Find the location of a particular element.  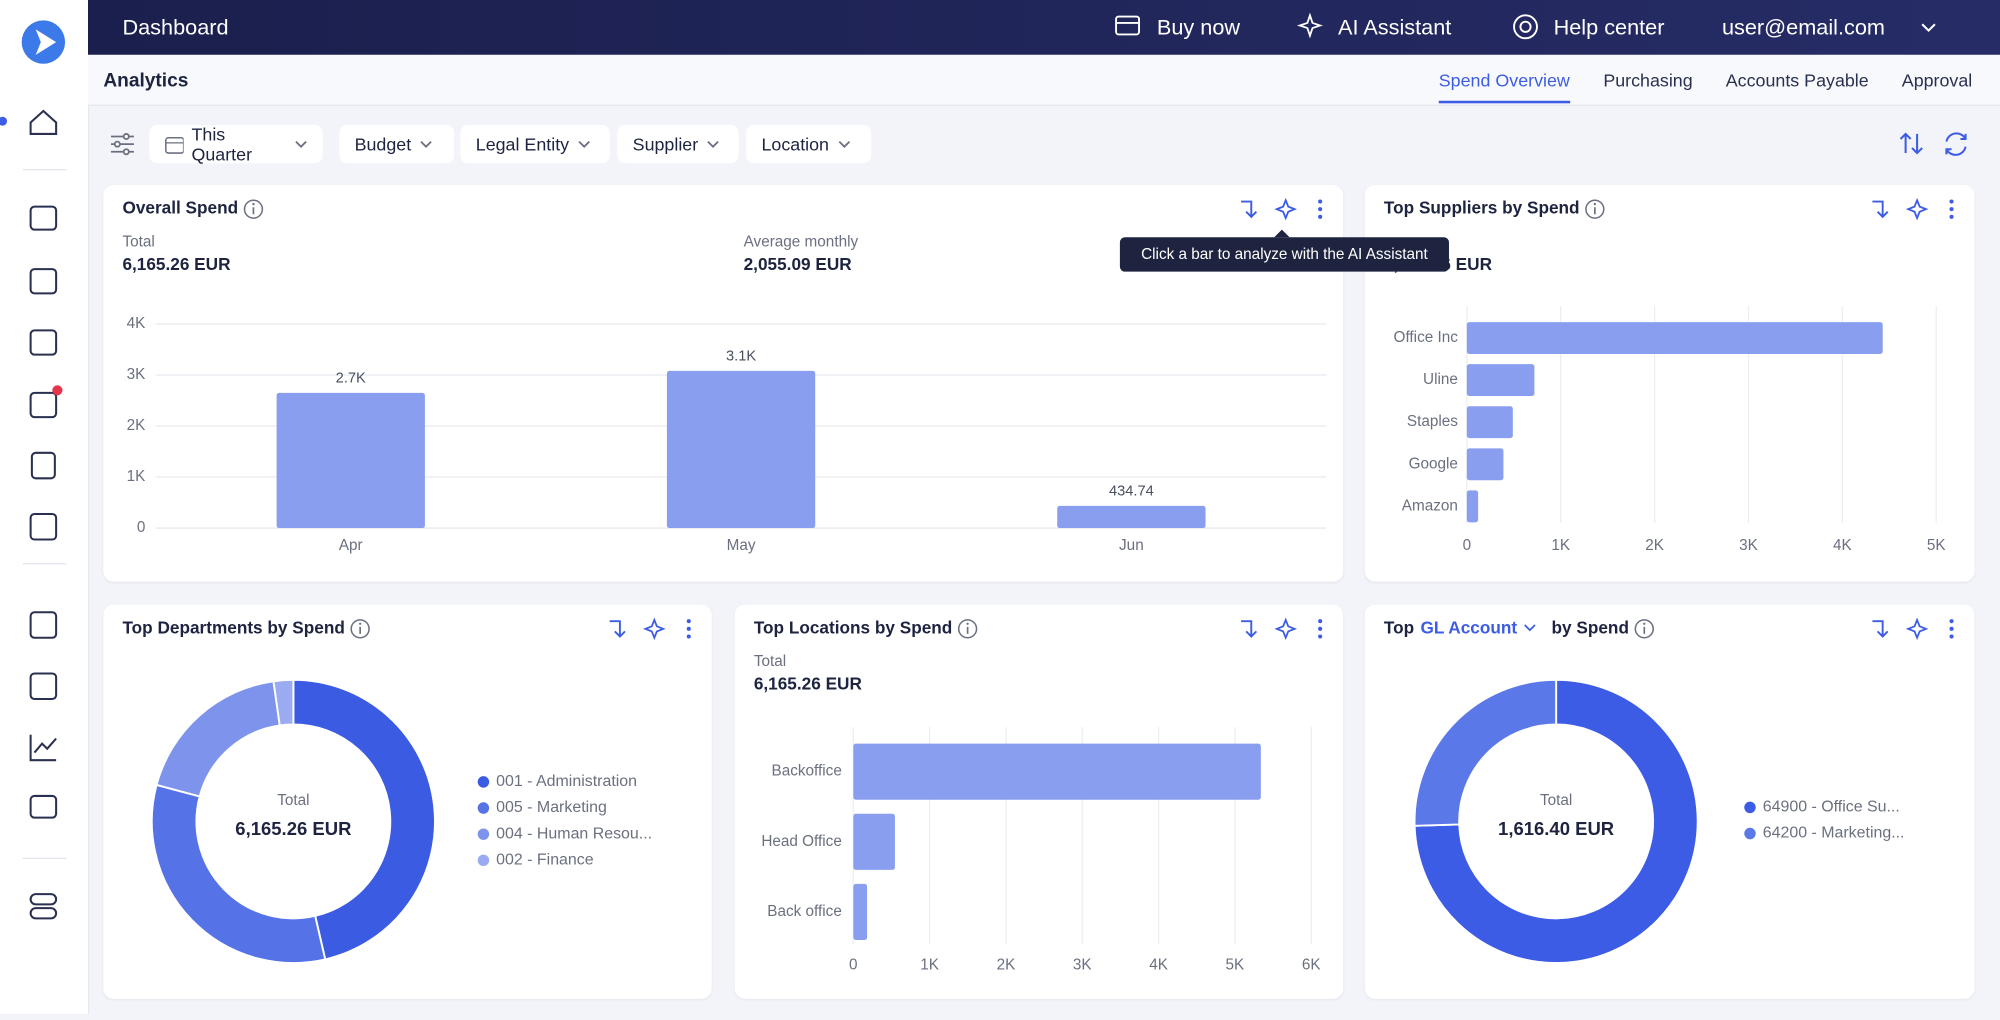

filter-legal-entity: Legal Entity is located at coordinates (535, 144).